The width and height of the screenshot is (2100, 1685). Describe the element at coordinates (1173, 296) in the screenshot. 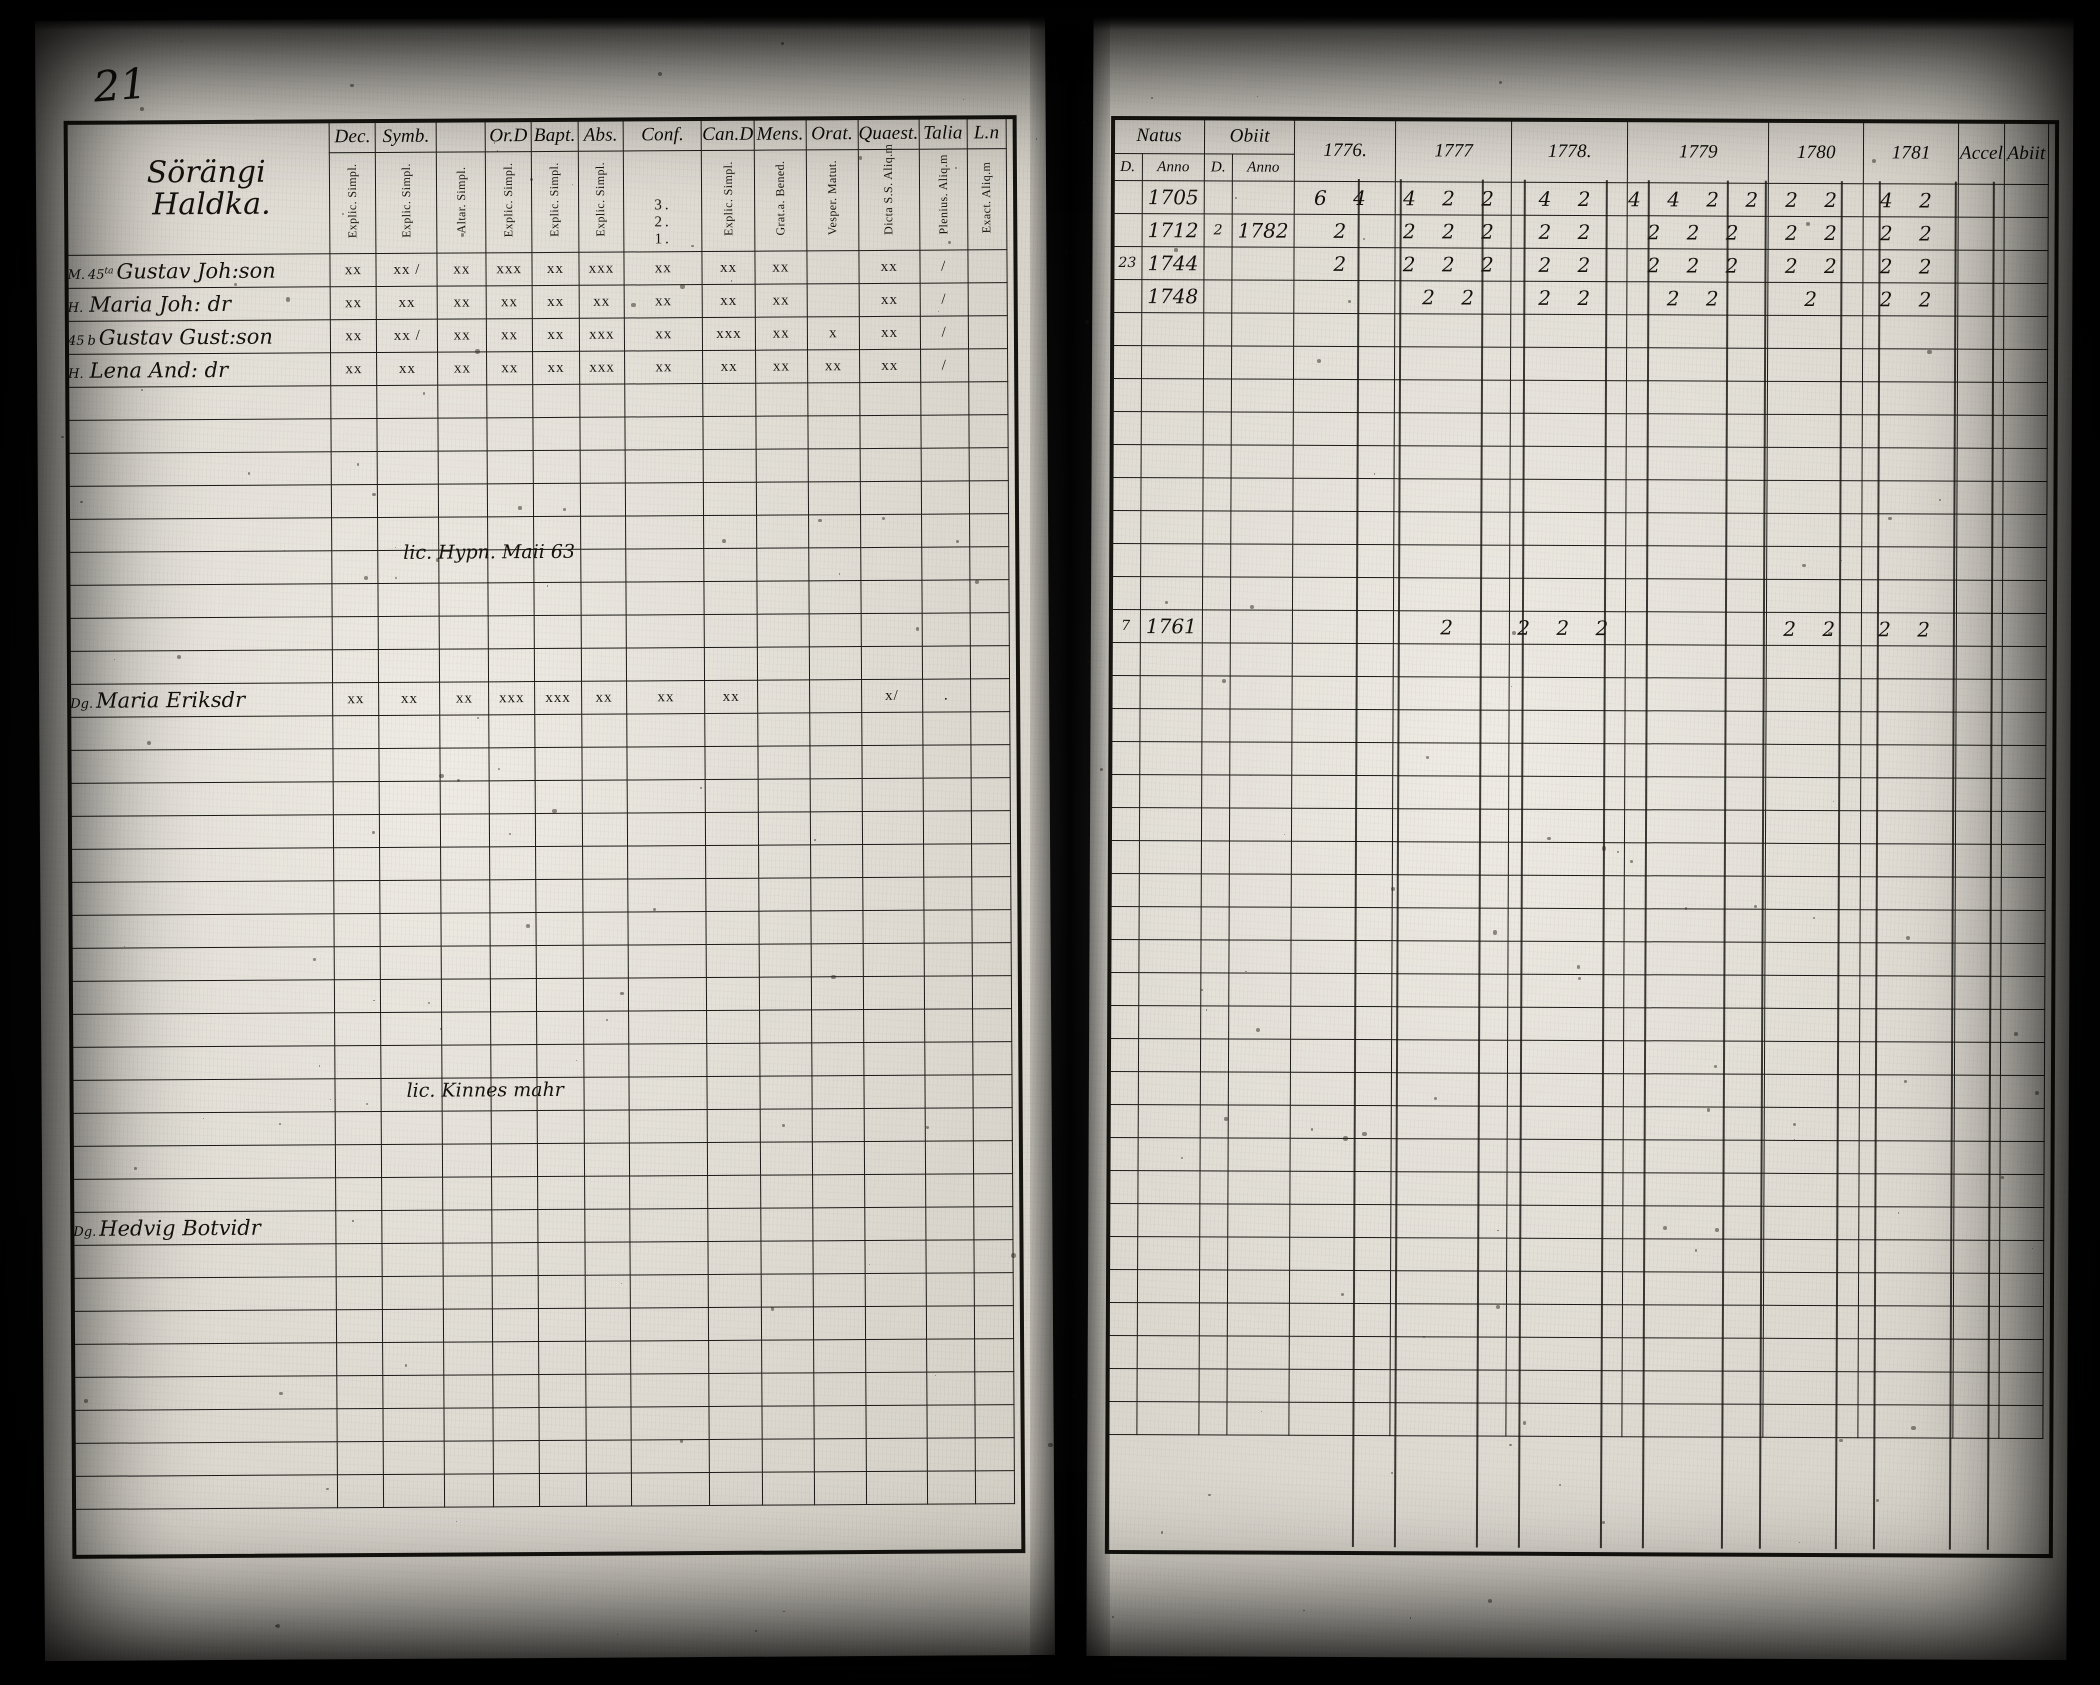

I see `natus-year-cell: 1748` at that location.